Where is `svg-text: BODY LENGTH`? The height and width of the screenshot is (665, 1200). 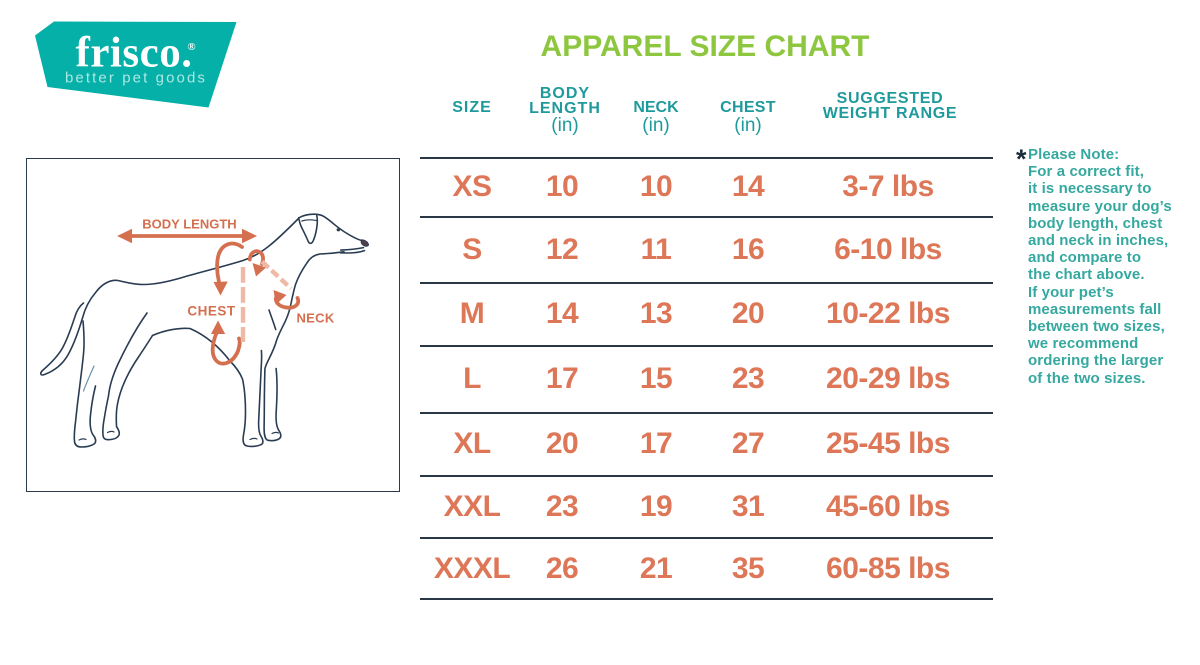
svg-text: BODY LENGTH is located at coordinates (189, 224).